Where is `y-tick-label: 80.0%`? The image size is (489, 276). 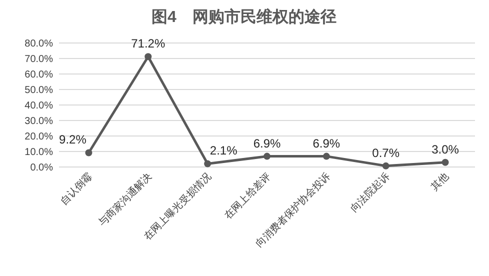 y-tick-label: 80.0% is located at coordinates (39, 44).